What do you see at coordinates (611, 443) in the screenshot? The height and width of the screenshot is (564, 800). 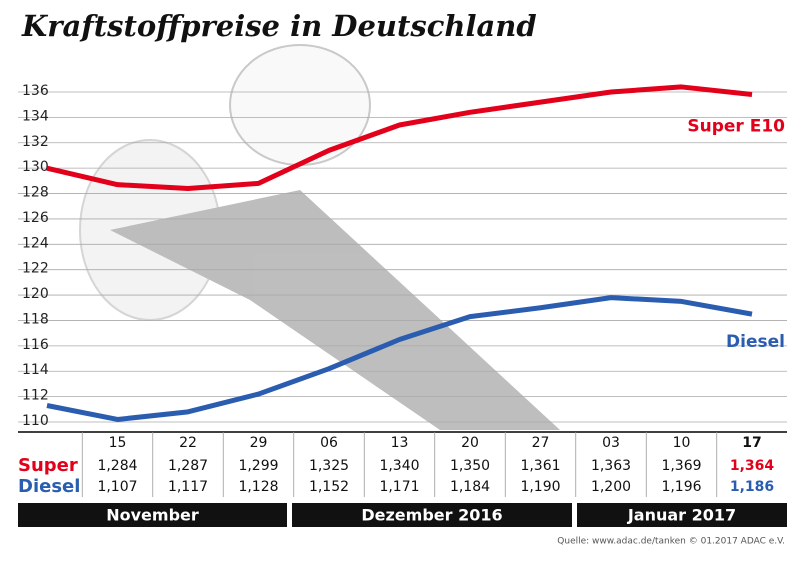 I see `x-tick-label: 03` at bounding box center [611, 443].